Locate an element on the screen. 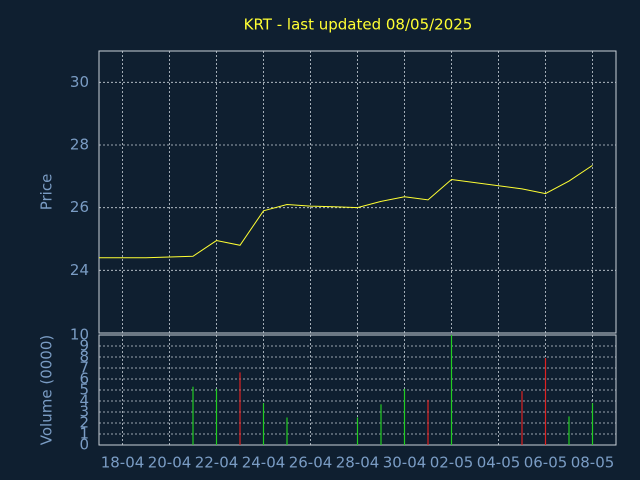  x-tick-label: 04-05 is located at coordinates (499, 463).